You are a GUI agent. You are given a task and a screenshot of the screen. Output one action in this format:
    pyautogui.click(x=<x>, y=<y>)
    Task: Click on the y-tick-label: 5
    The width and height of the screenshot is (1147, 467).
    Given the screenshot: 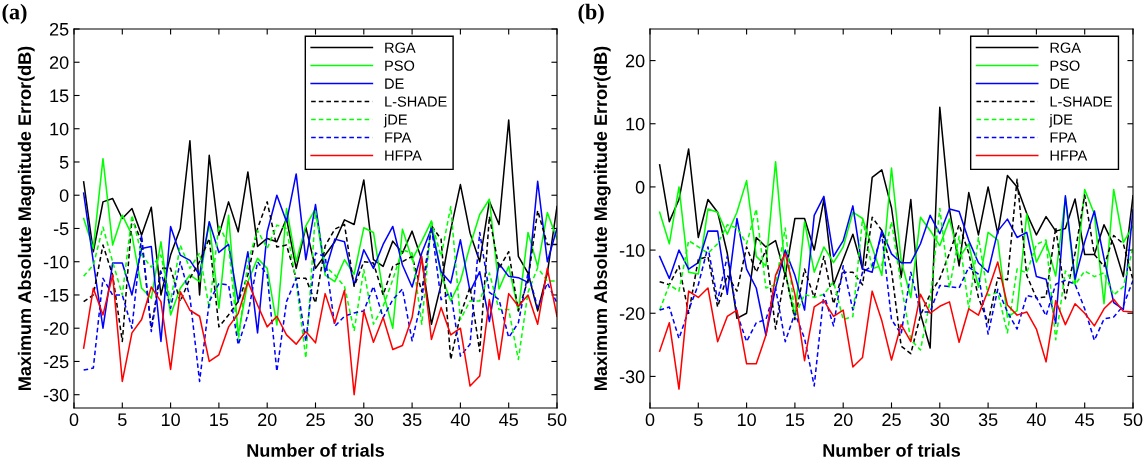 What is the action you would take?
    pyautogui.click(x=64, y=162)
    